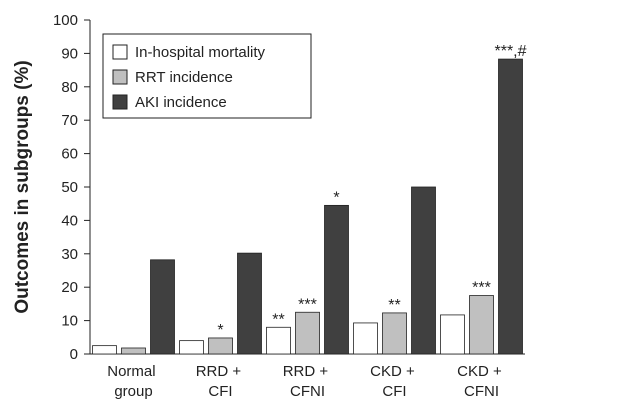  I want to click on y-tick-label: 50, so click(69, 187).